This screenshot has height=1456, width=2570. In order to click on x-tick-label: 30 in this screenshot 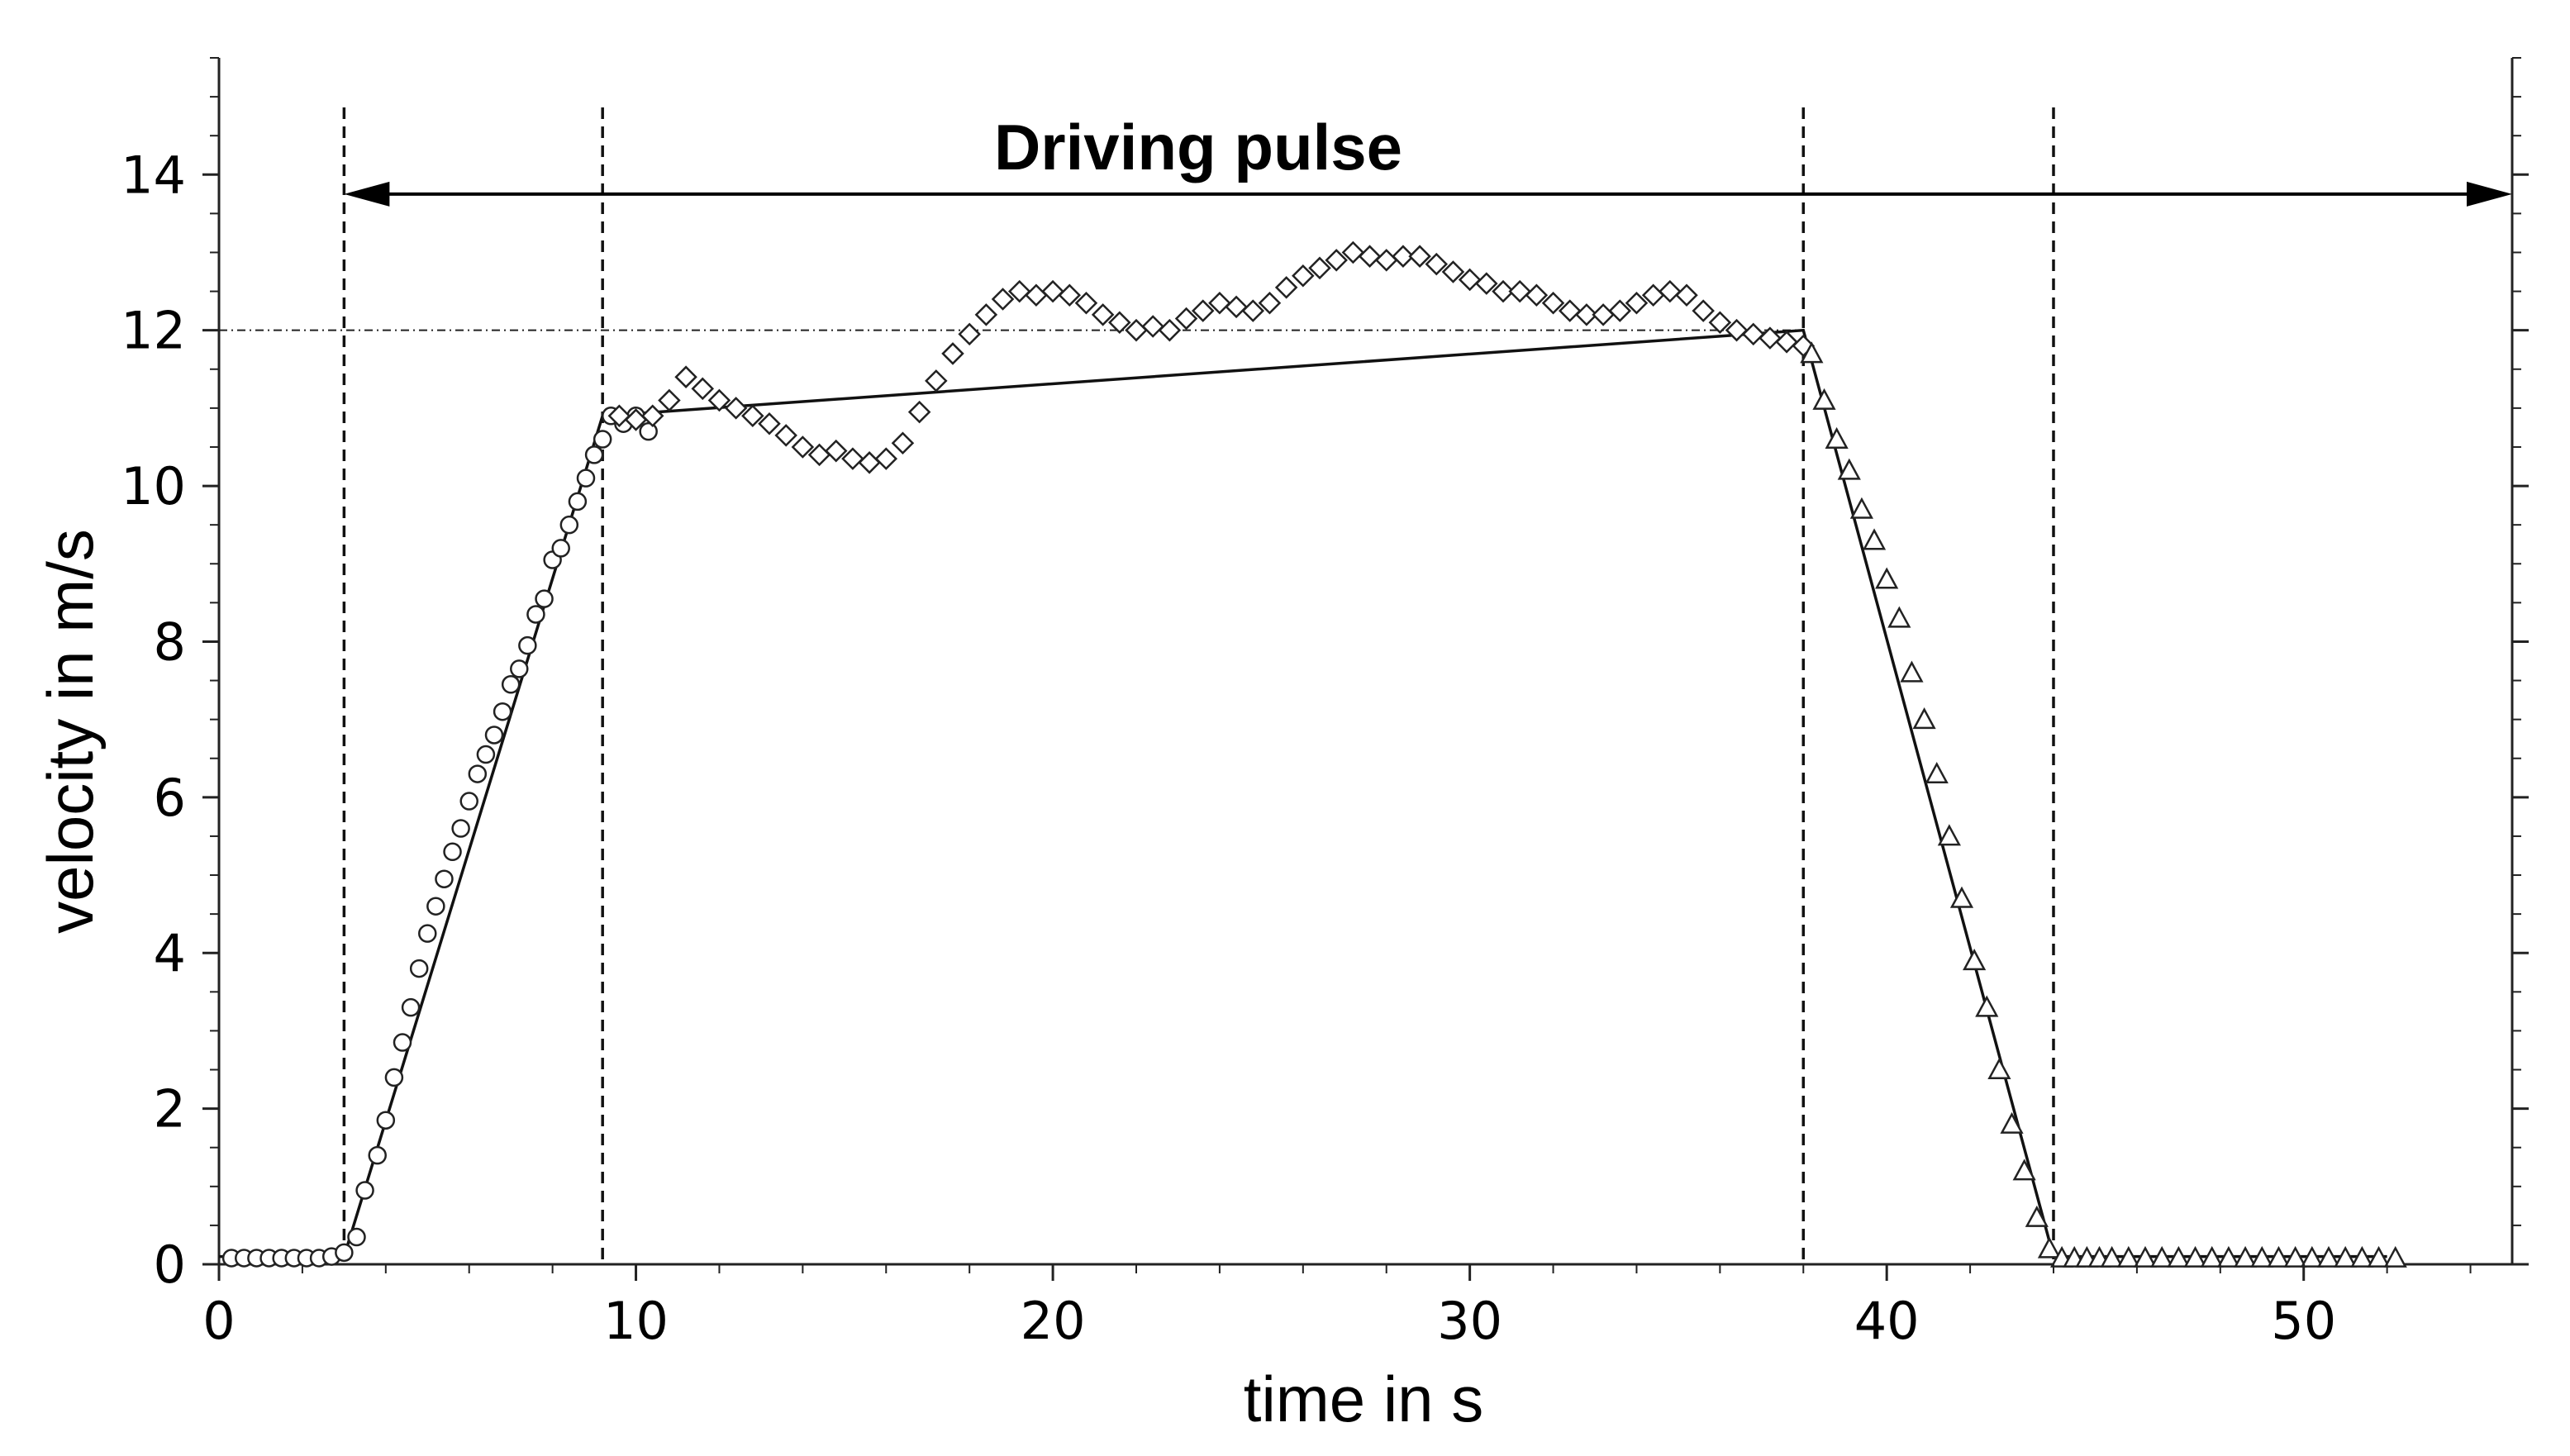, I will do `click(1469, 1321)`.